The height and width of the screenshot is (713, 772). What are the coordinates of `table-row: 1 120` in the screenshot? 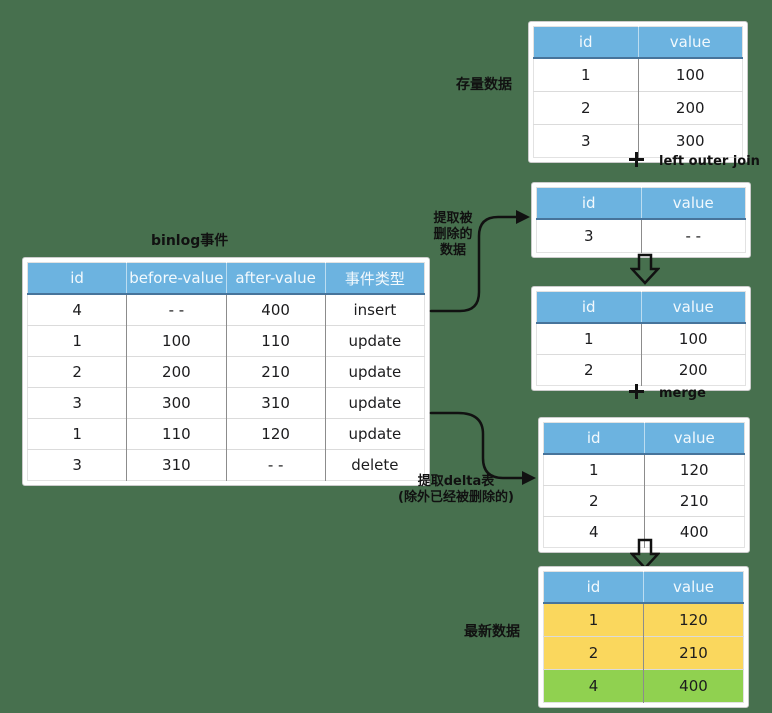 It's located at (644, 470).